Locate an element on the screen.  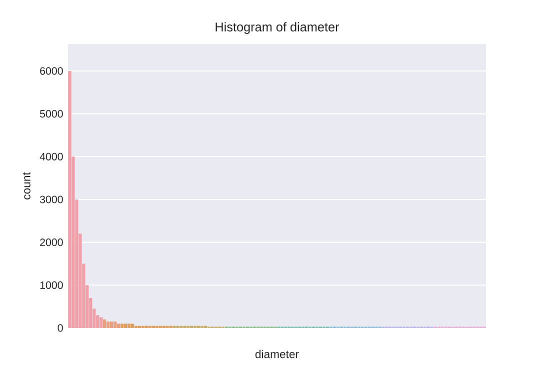
y-tick-label: 5000 is located at coordinates (51, 114).